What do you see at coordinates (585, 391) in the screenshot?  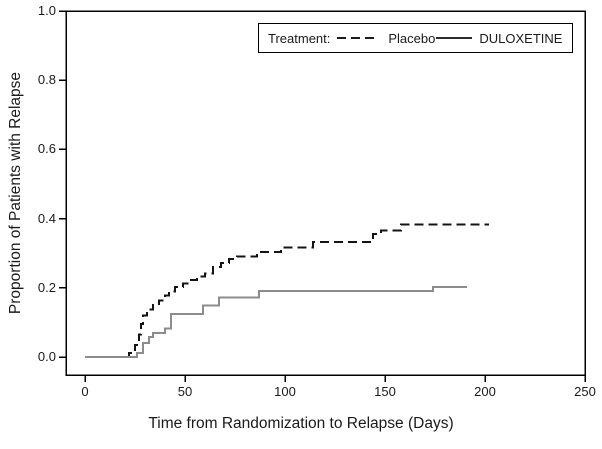 I see `x-tick-label: 250` at bounding box center [585, 391].